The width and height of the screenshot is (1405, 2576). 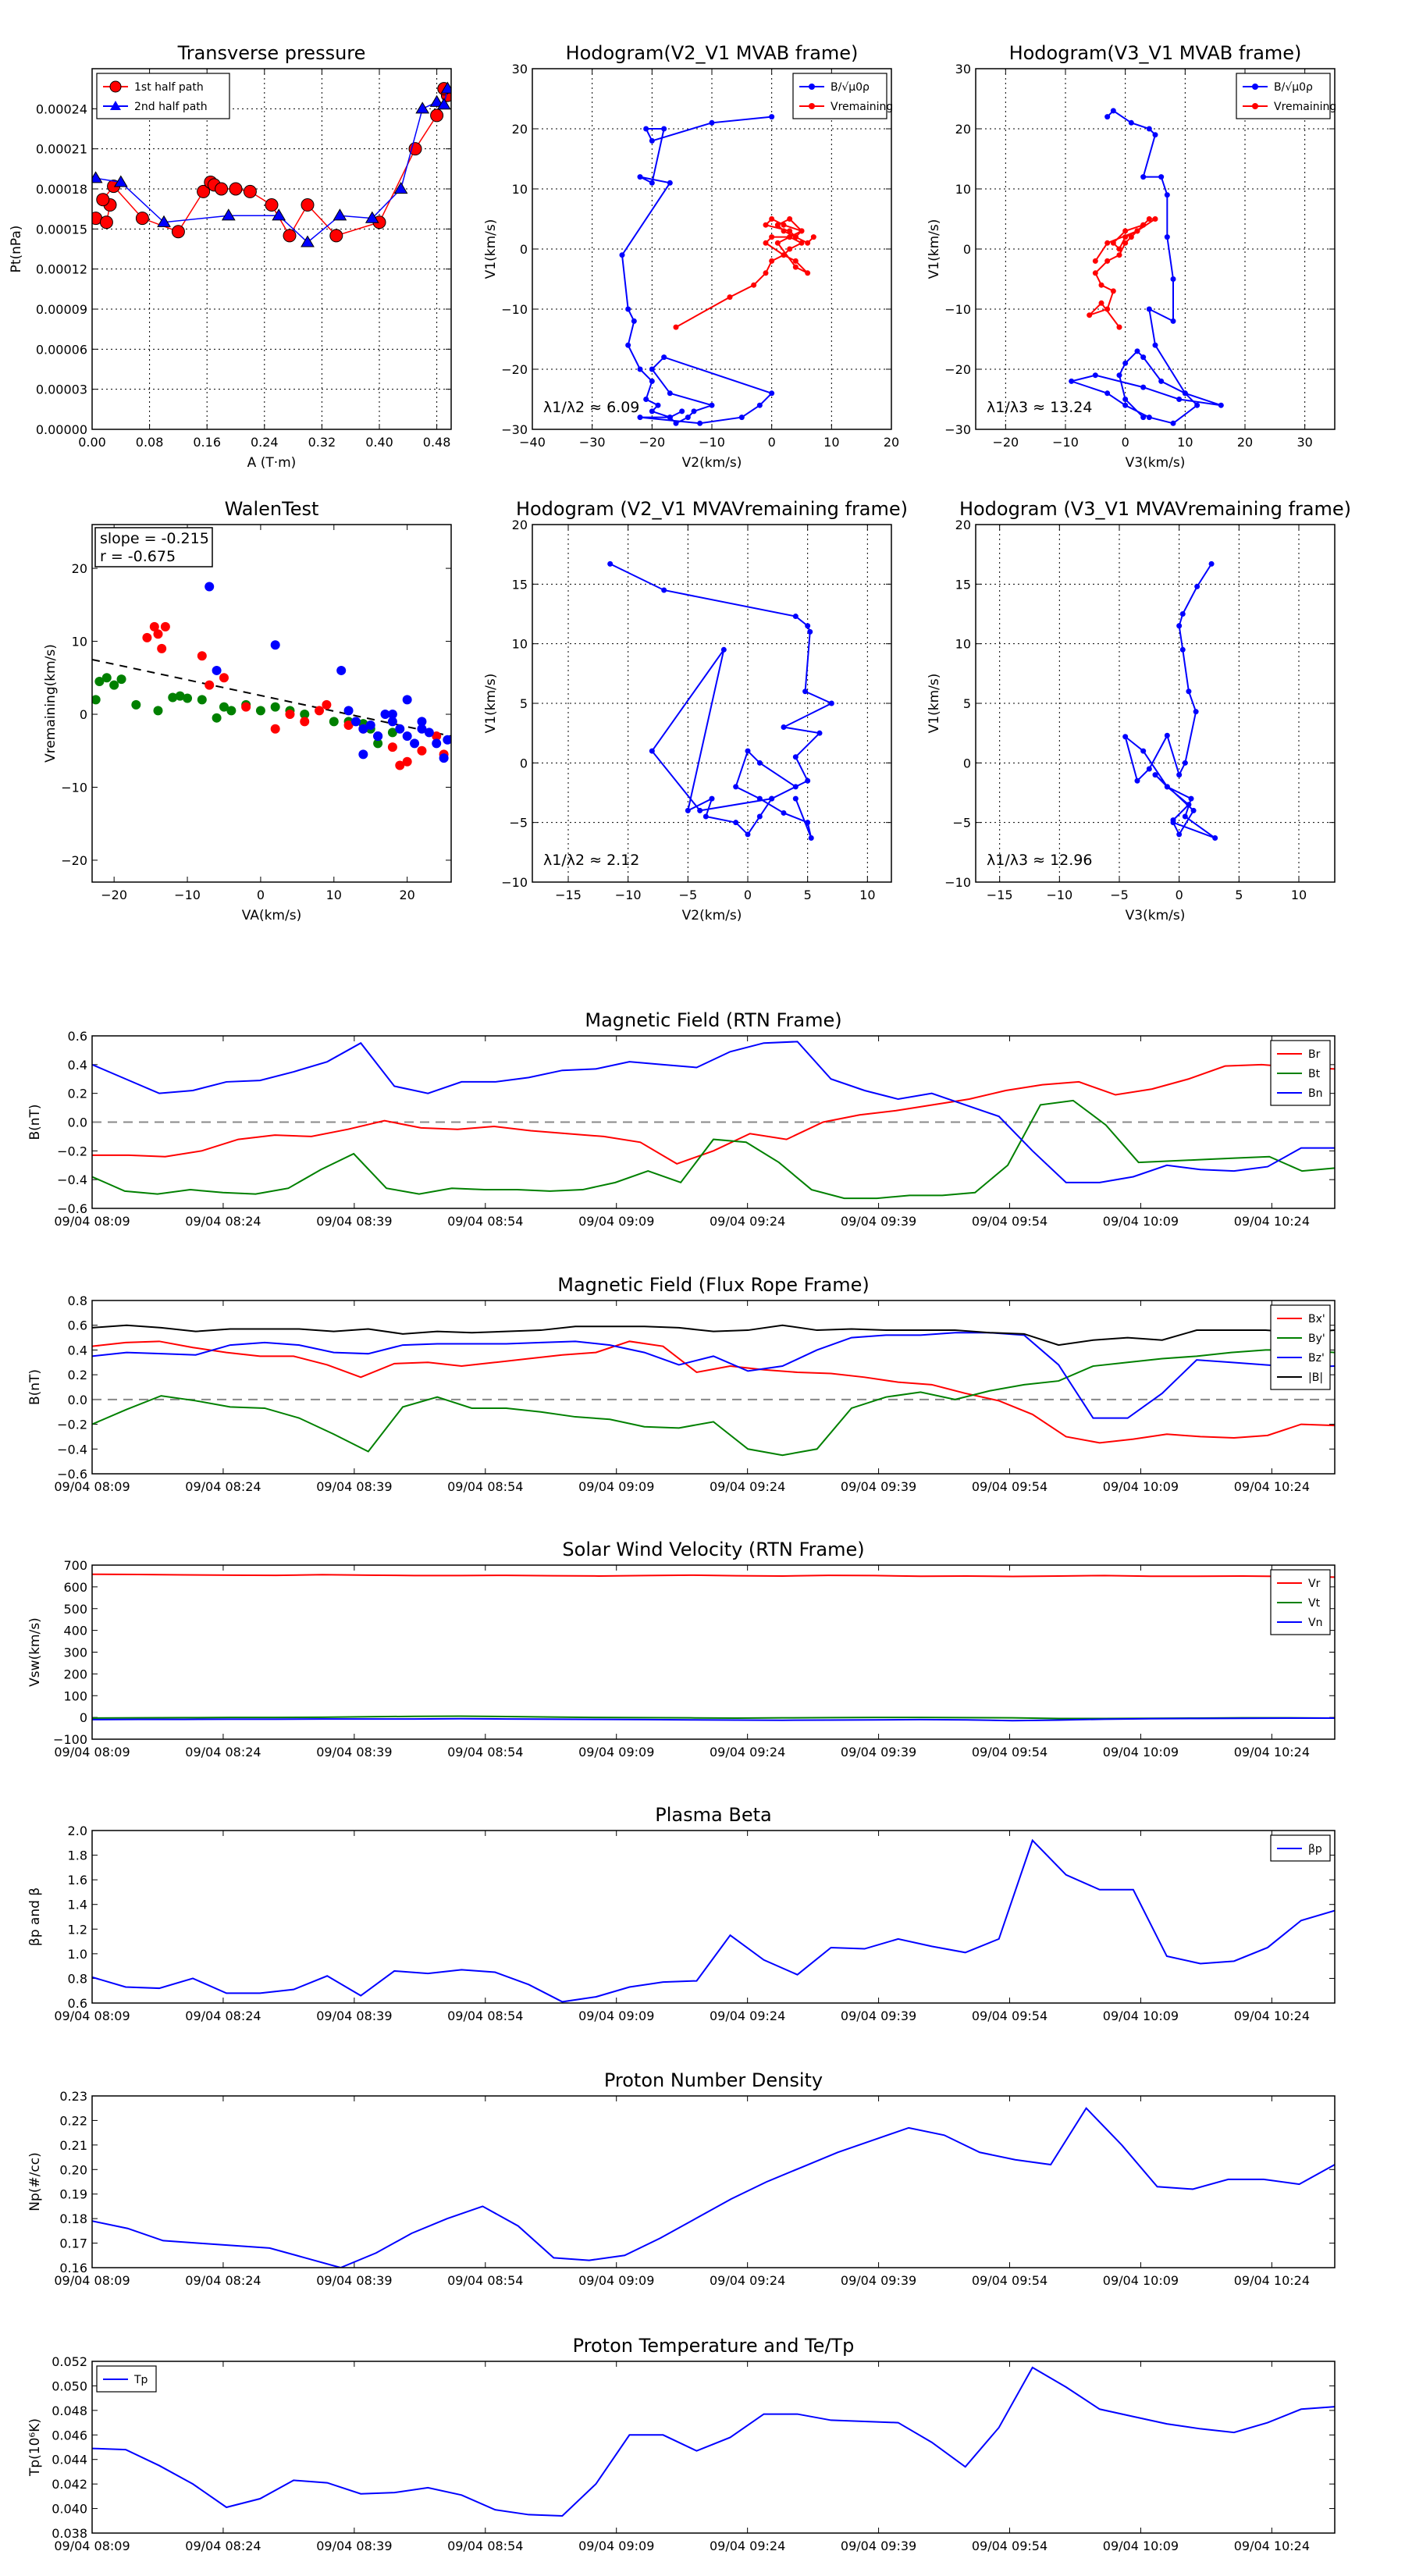 I want to click on legend: βp, so click(x=1300, y=1848).